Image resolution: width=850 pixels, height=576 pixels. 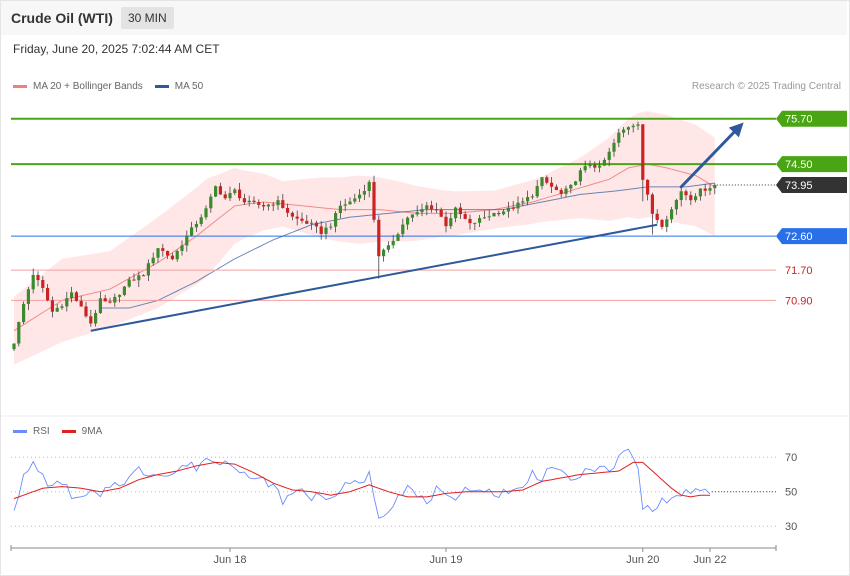 I want to click on legend-item-rsi-ma: 9MA, so click(x=81, y=431).